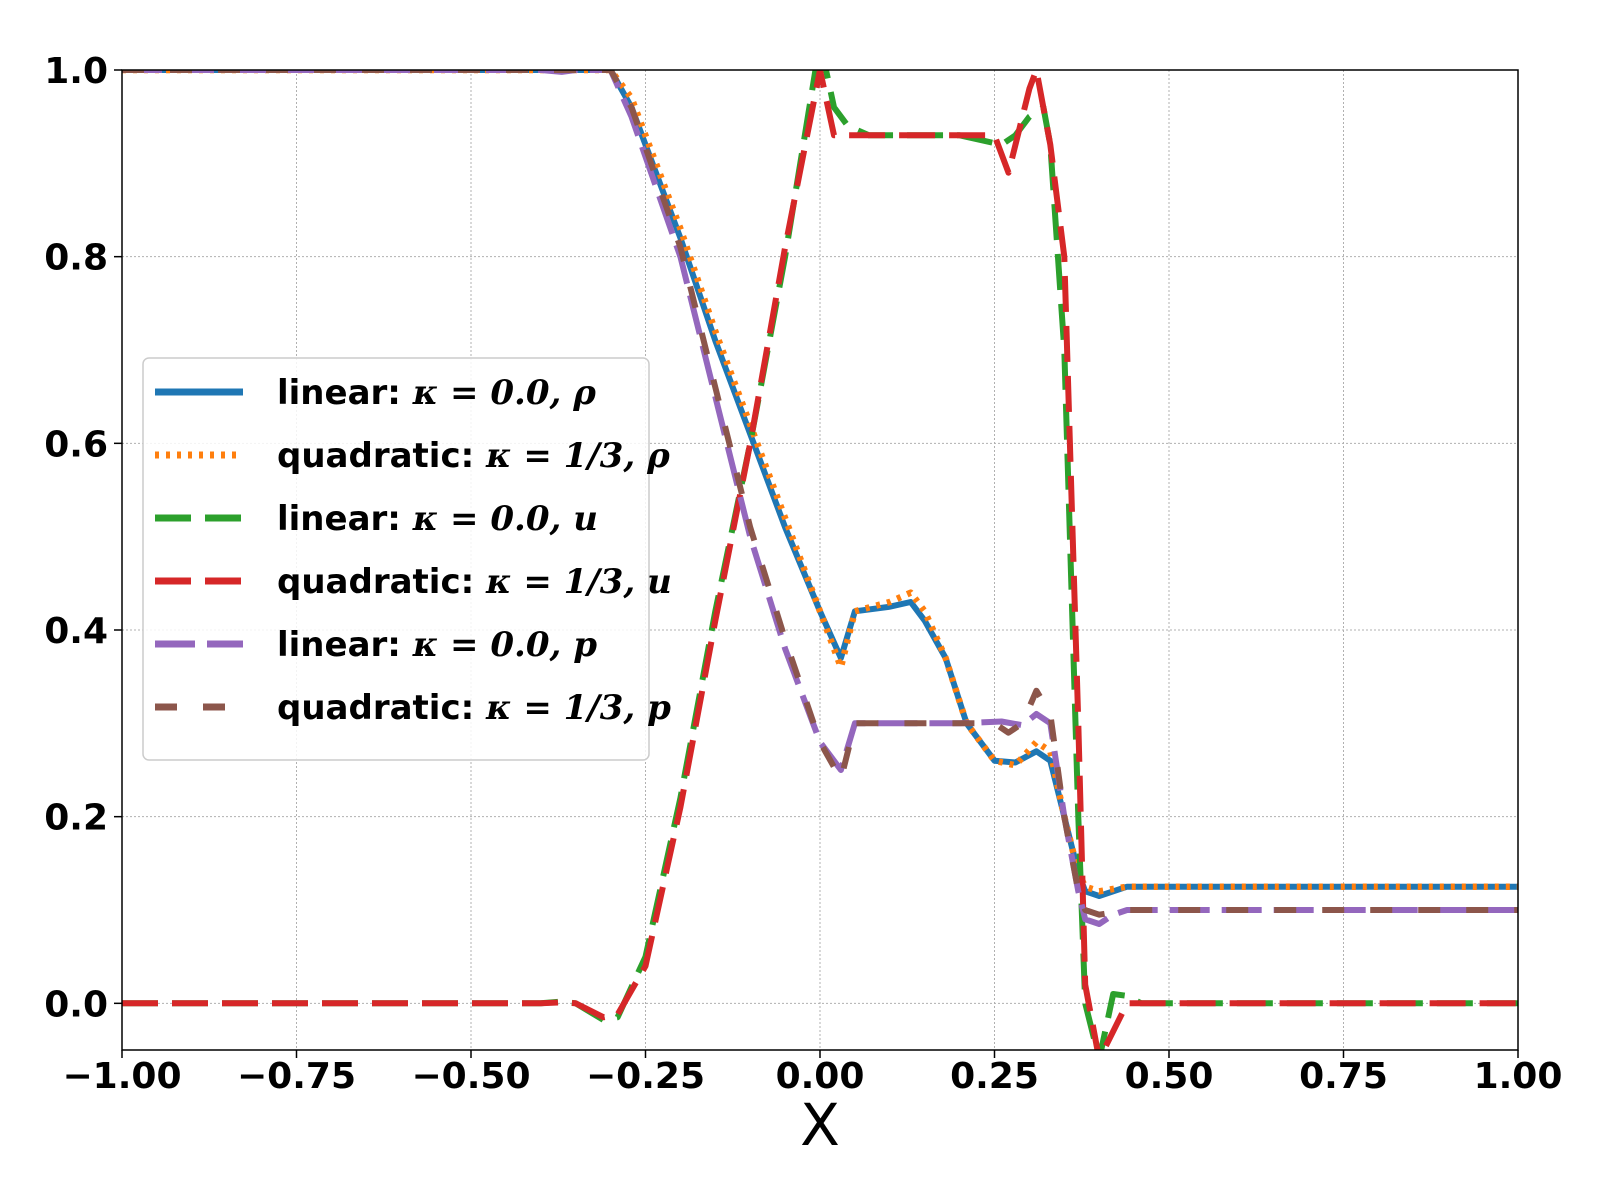 This screenshot has width=1600, height=1200. Describe the element at coordinates (1518, 1076) in the screenshot. I see `x-tick-label: 1.00` at that location.